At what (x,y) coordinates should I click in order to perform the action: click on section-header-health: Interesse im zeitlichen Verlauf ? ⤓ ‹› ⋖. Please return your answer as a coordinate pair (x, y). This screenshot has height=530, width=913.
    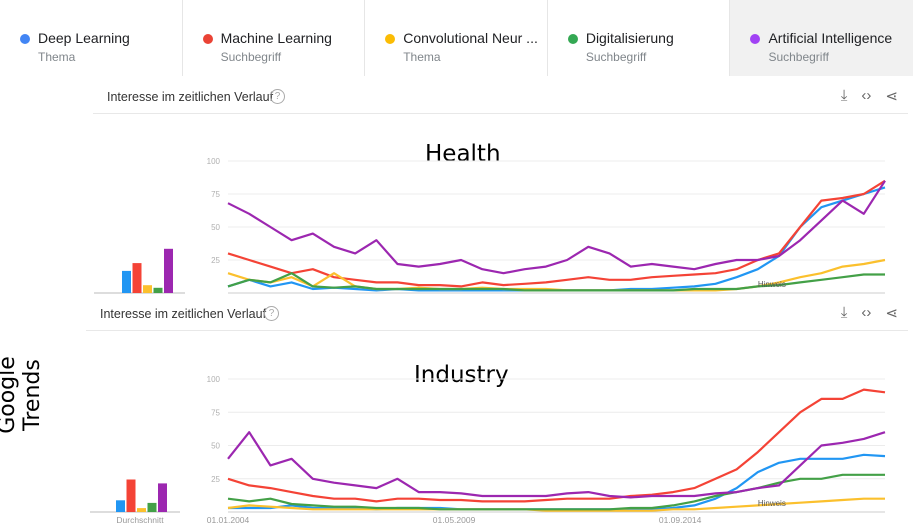
    Looking at the image, I should click on (500, 98).